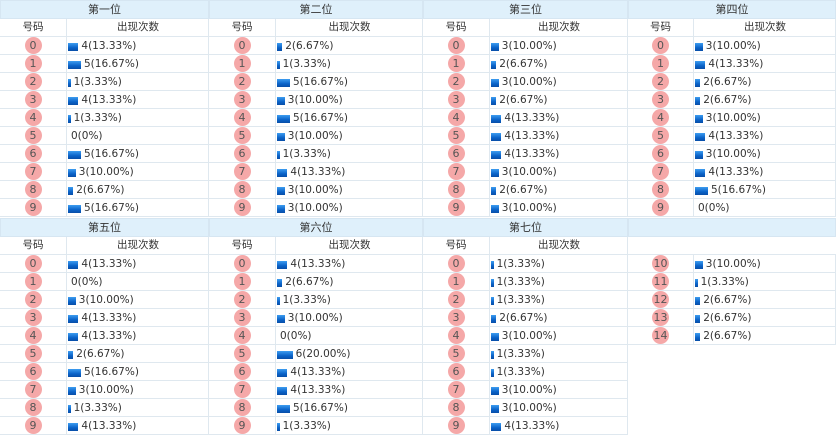 The image size is (836, 436). I want to click on table-row: 0 3(10.00%), so click(525, 46).